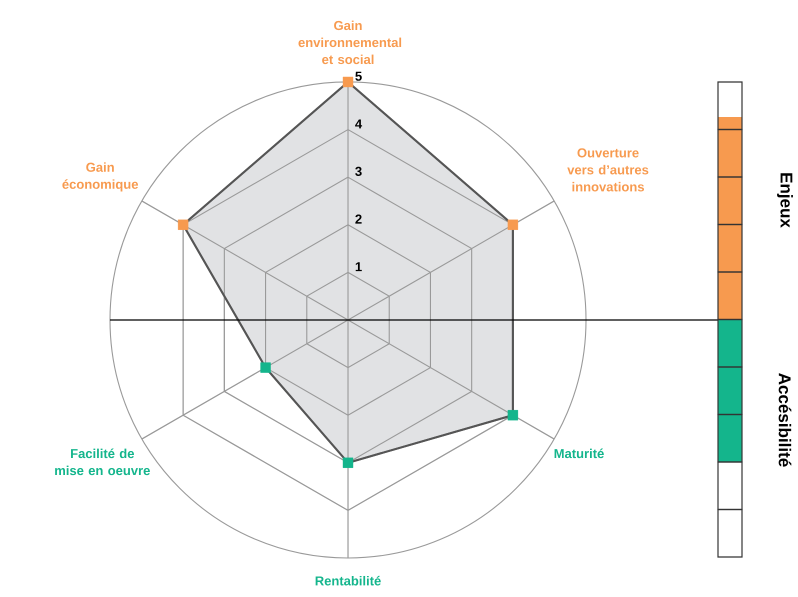 The width and height of the screenshot is (798, 597). What do you see at coordinates (579, 453) in the screenshot?
I see `spoke-label: Maturité` at bounding box center [579, 453].